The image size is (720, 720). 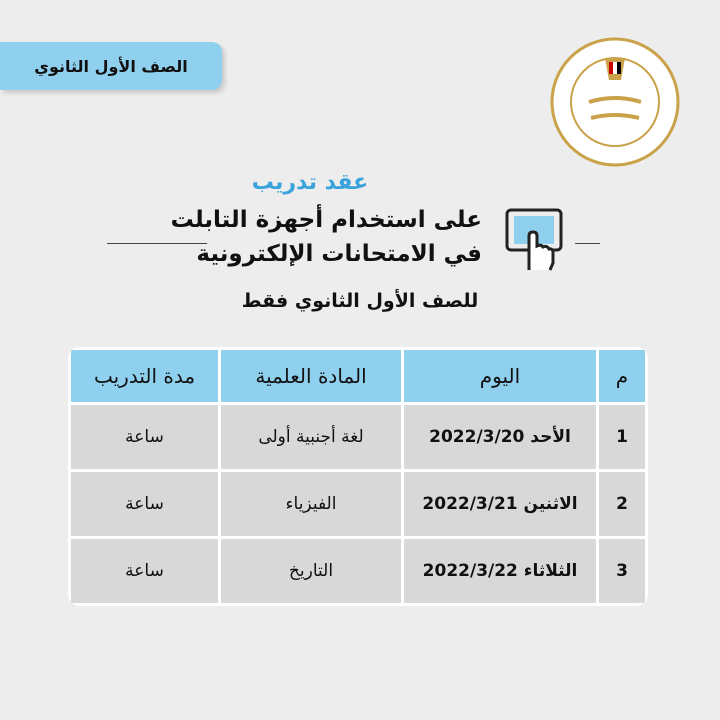 I want to click on header-duration: مدة التدريب, so click(x=144, y=376).